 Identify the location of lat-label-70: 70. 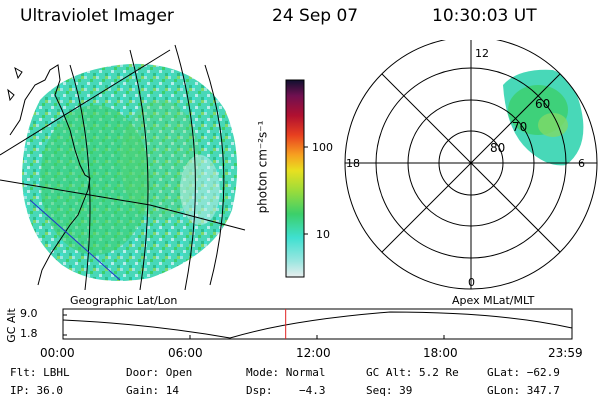
(520, 127).